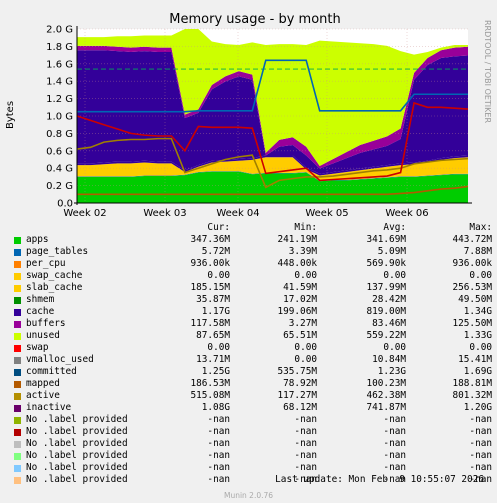 This screenshot has height=503, width=497. I want to click on legend-max: 801.32M, so click(472, 395).